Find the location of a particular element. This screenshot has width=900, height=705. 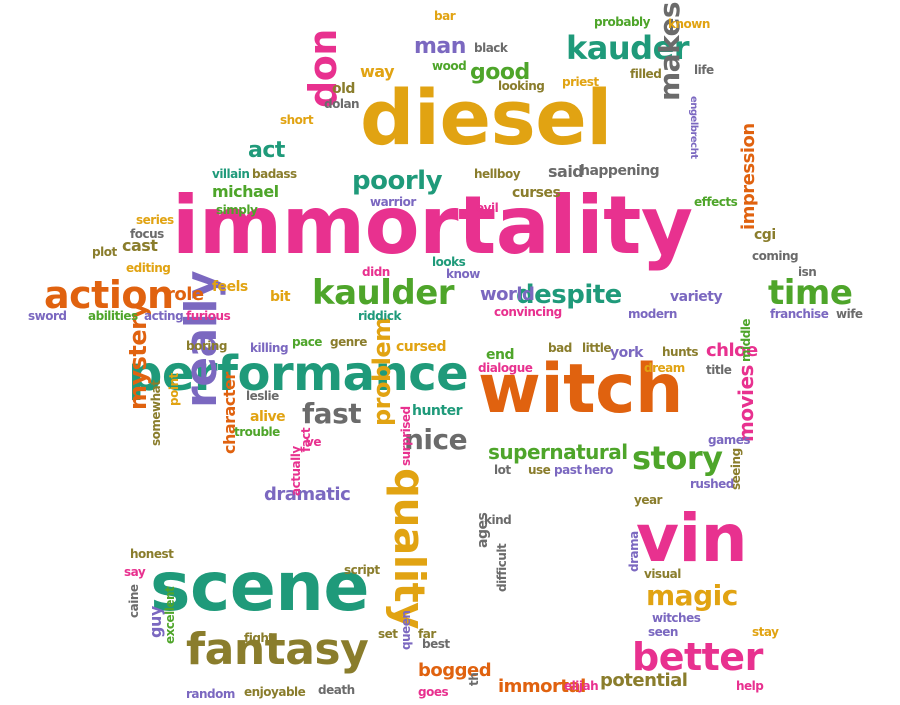

cloud-word: elijah is located at coordinates (581, 686).